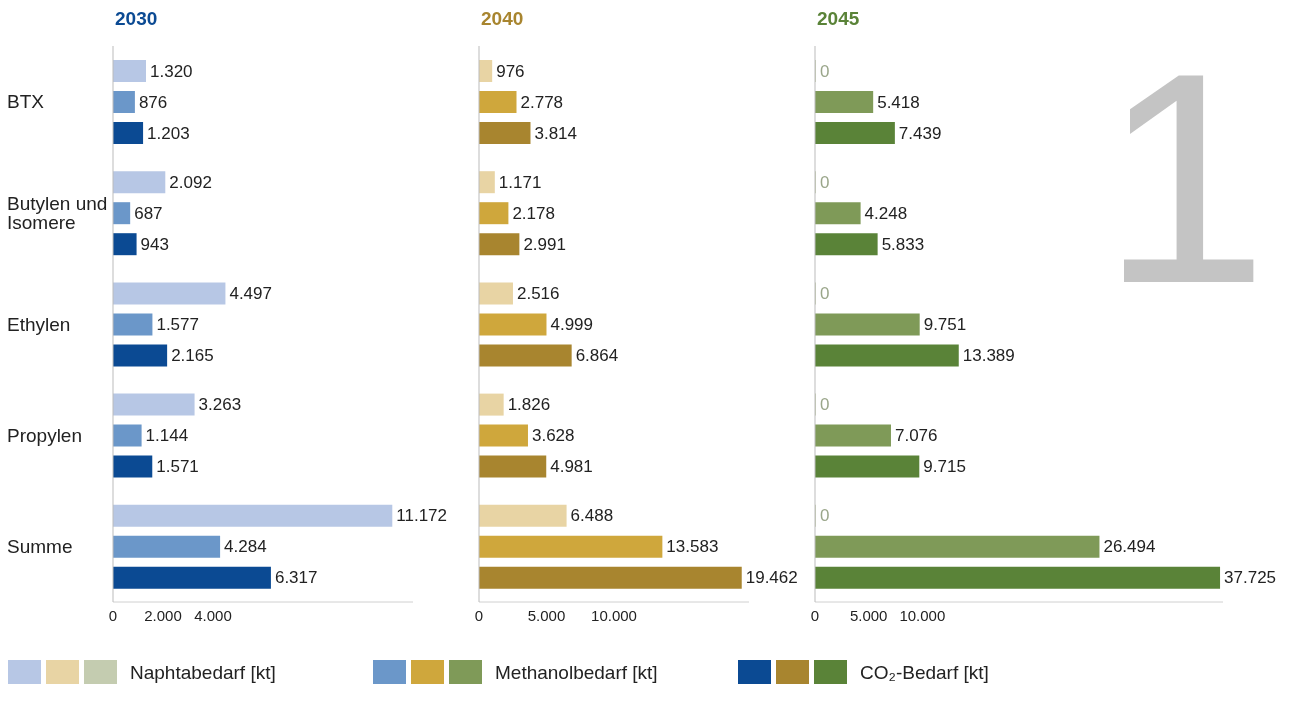 This screenshot has width=1296, height=711. Describe the element at coordinates (945, 324) in the screenshot. I see `data-label: 9.751` at that location.